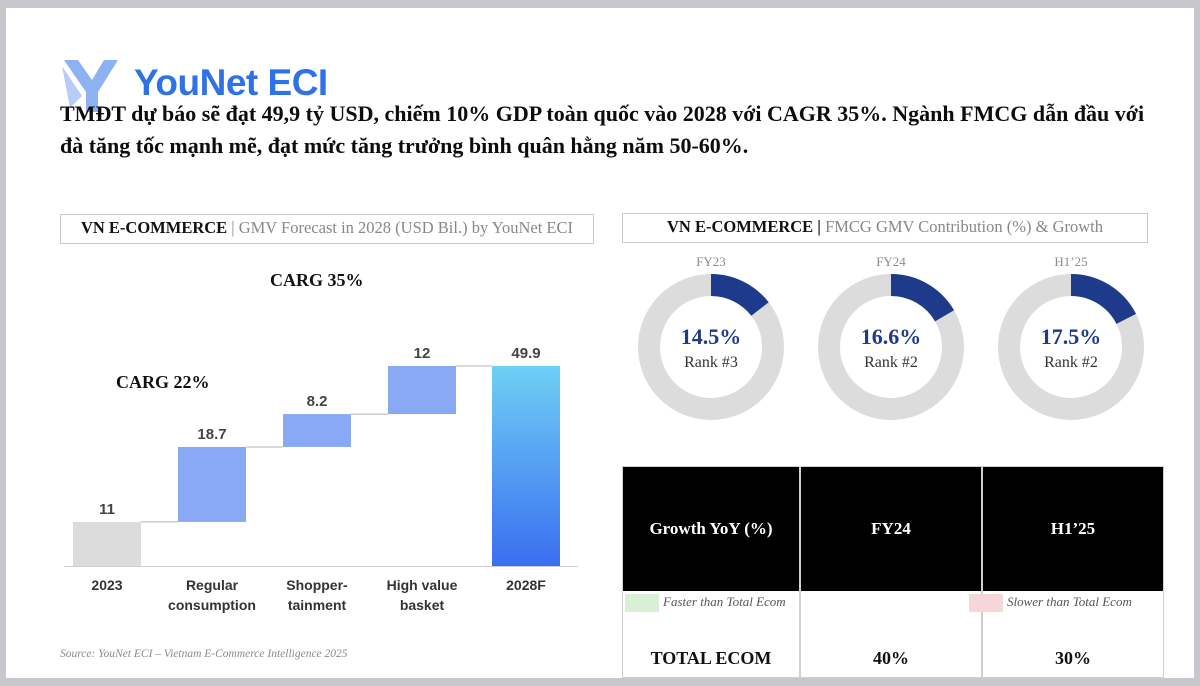  I want to click on carg-top-annotation: CARG 35%, so click(317, 280).